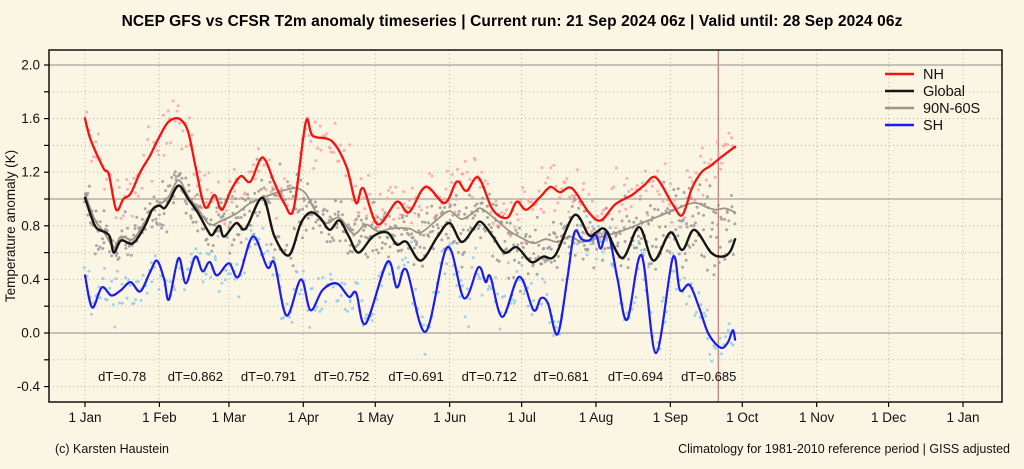 This screenshot has width=1024, height=469. What do you see at coordinates (742, 417) in the screenshot?
I see `x-tick-label: 1 Oct` at bounding box center [742, 417].